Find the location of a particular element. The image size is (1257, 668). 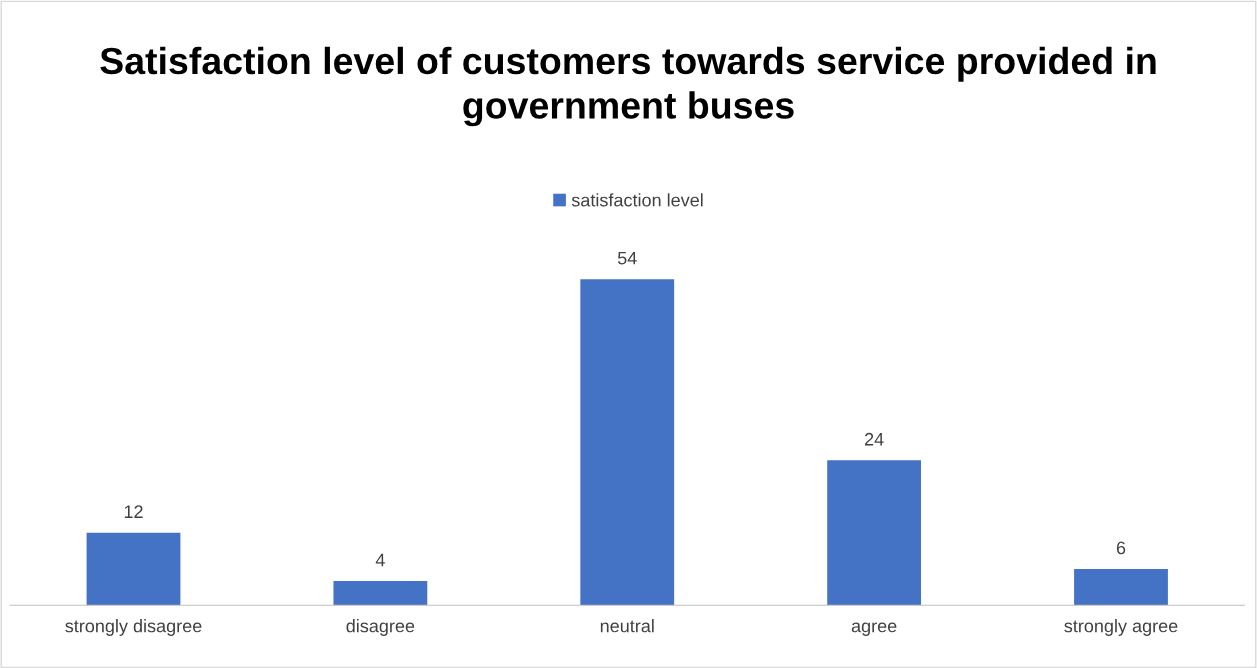

x-tick-label: agree is located at coordinates (874, 629).